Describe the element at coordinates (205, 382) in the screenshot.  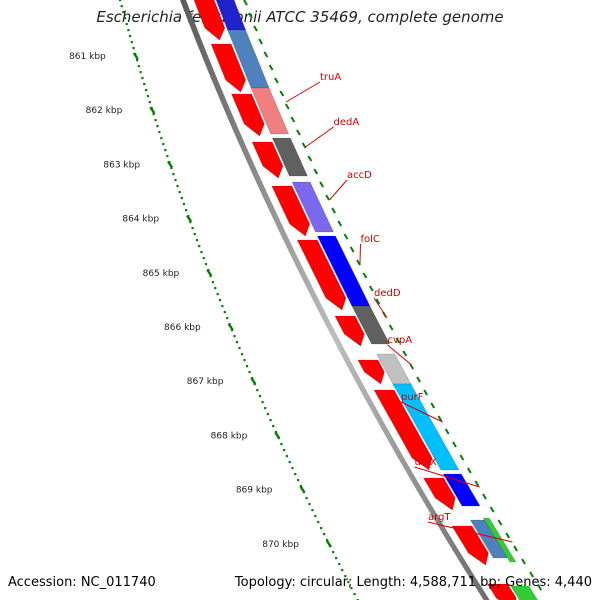
I see `ruler-label: 867 kbp` at that location.